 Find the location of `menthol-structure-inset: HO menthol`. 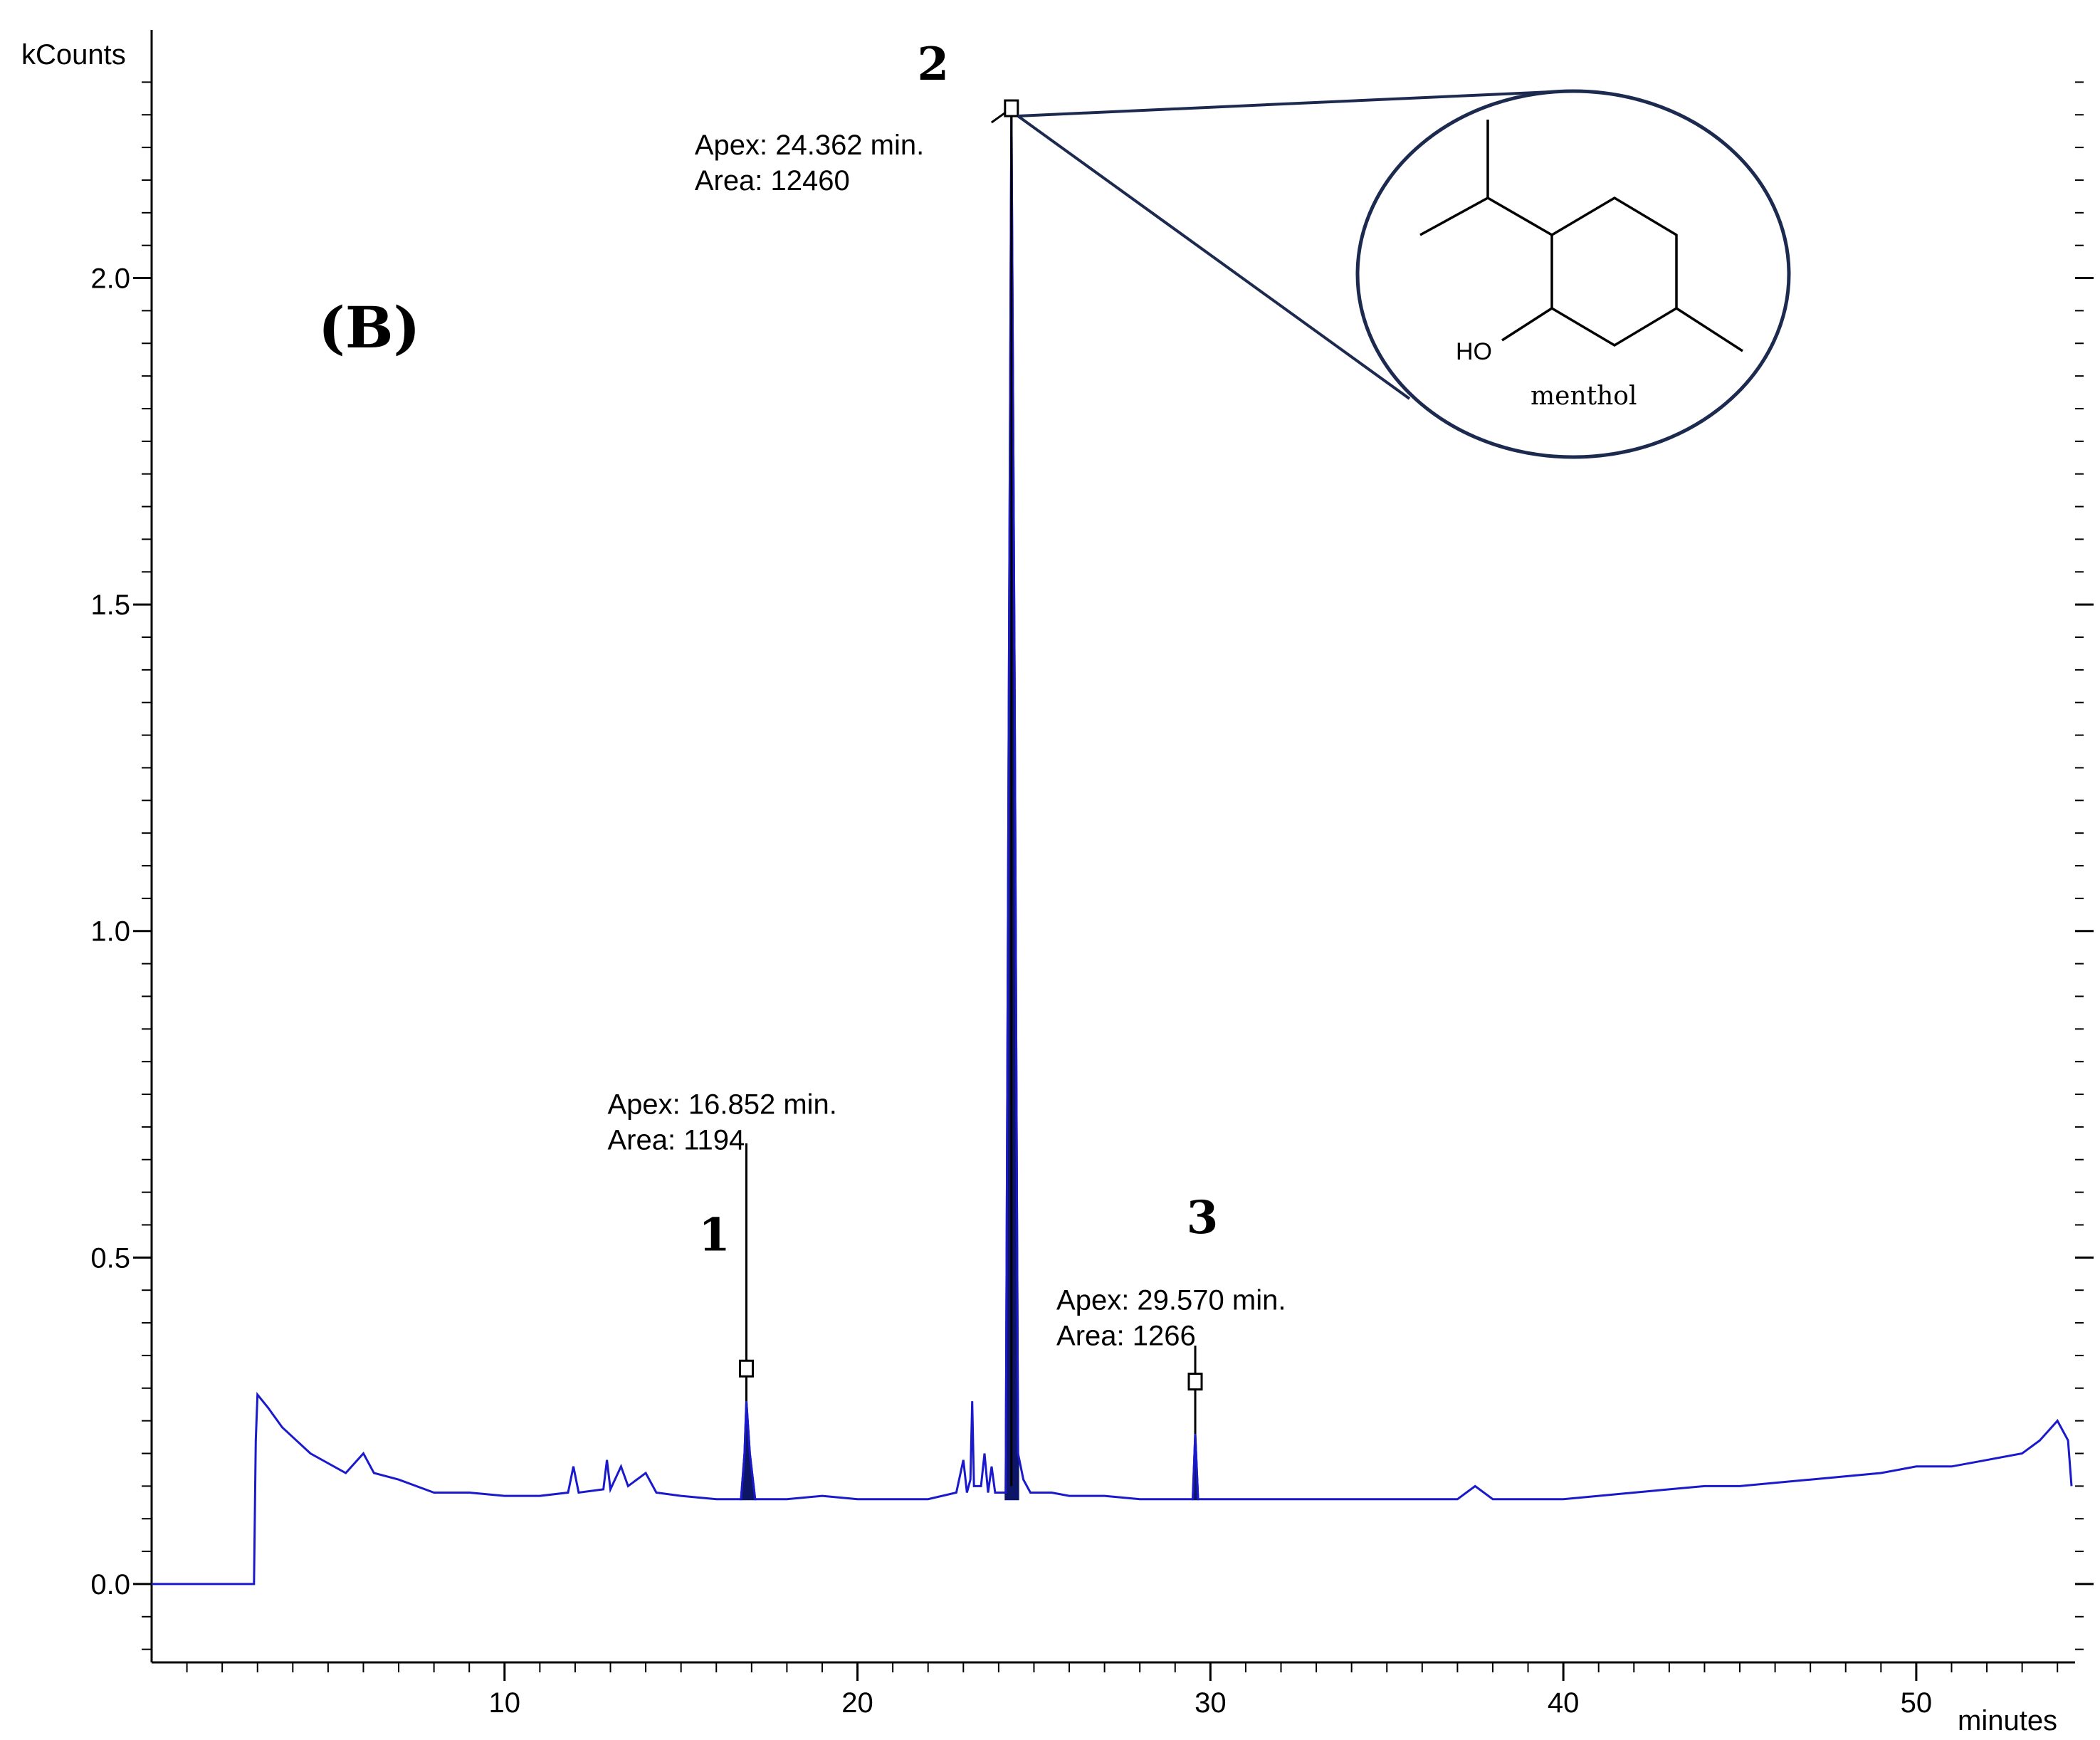

menthol-structure-inset: HO menthol is located at coordinates (1404, 274).